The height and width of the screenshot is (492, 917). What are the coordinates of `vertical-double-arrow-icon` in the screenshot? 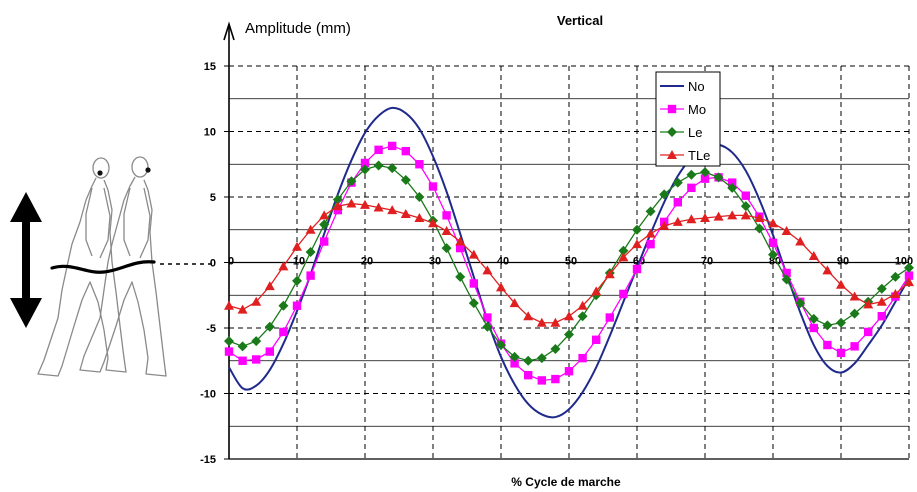 It's located at (26, 260).